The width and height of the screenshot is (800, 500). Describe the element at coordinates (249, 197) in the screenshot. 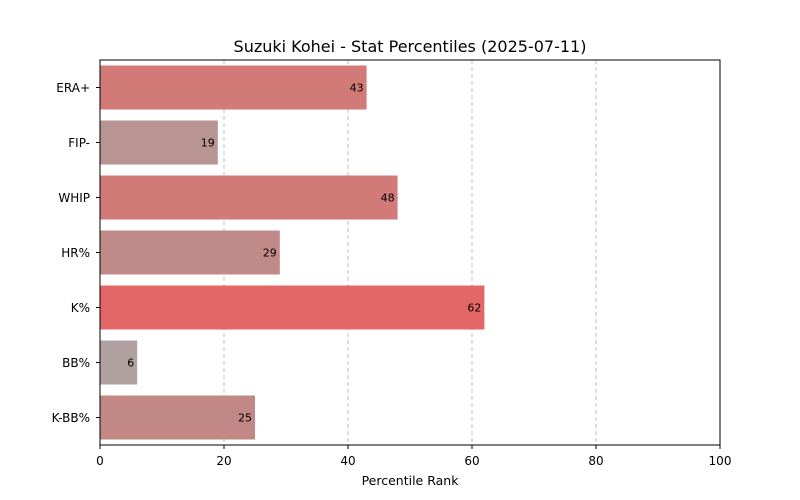

I see `bar-WHIP` at that location.